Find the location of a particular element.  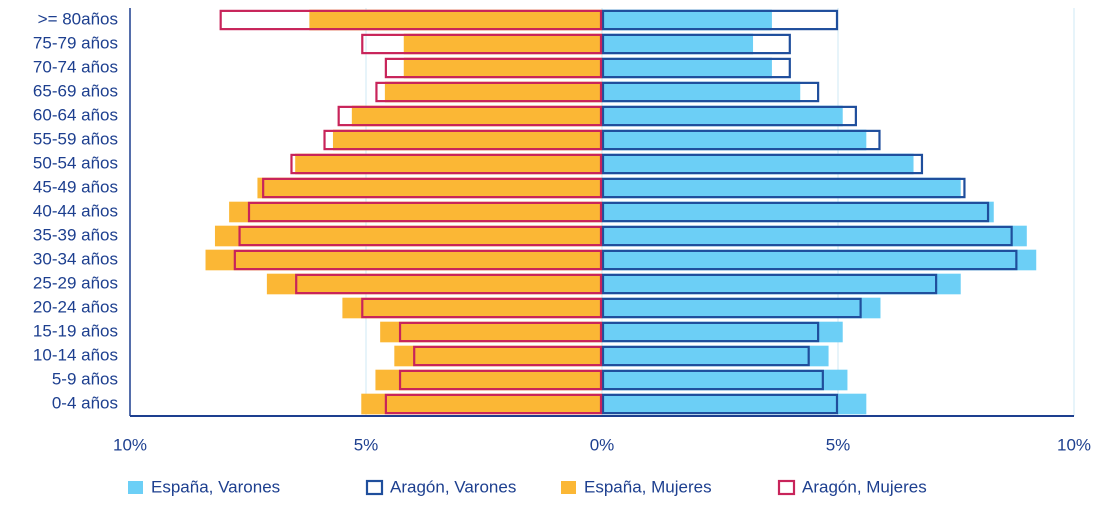

y-tick-label: 20-24 años is located at coordinates (75, 306).